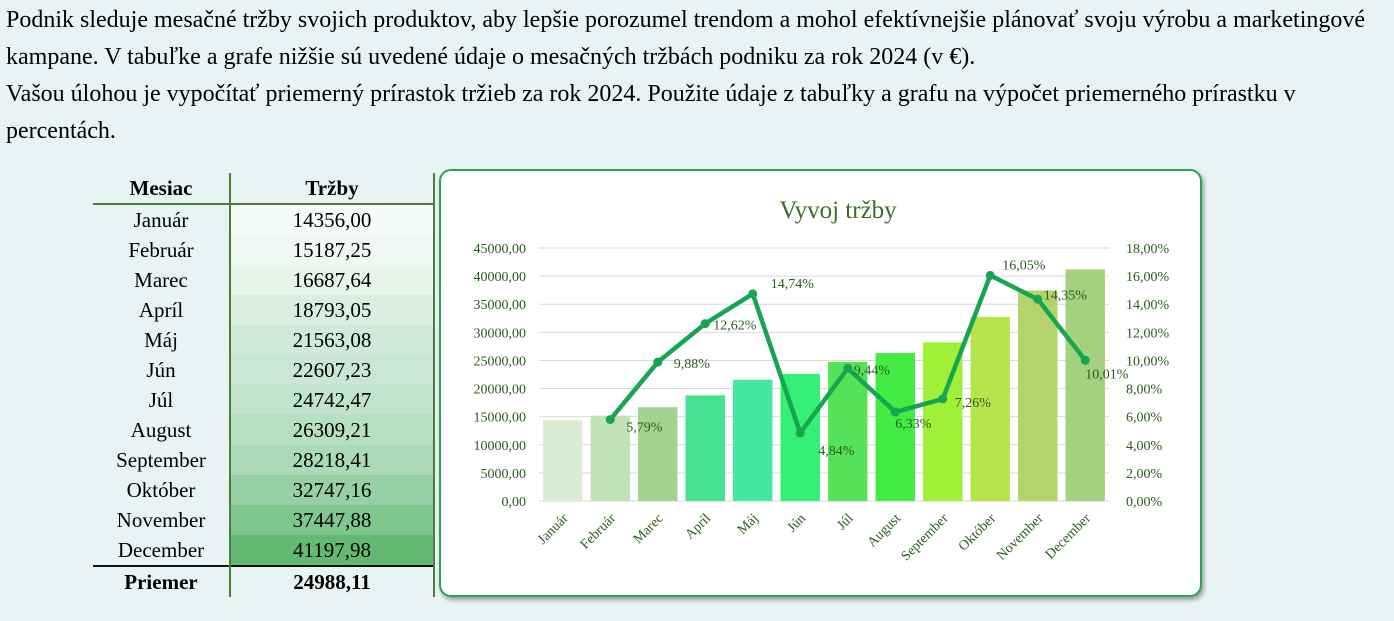  What do you see at coordinates (599, 532) in the screenshot?
I see `x-tick-label: Február` at bounding box center [599, 532].